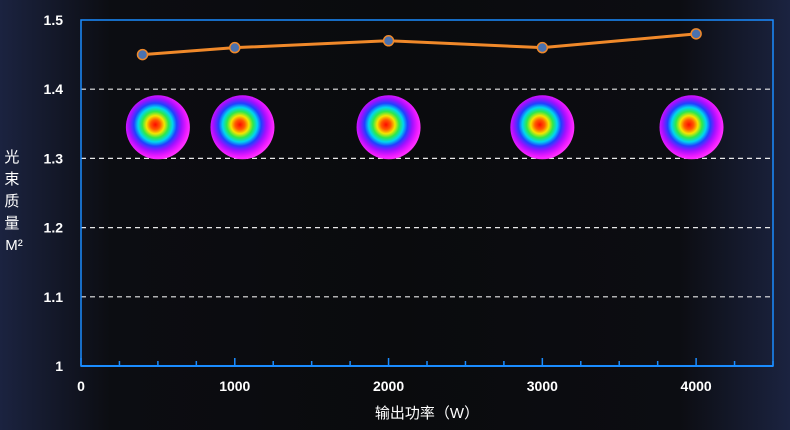 Image resolution: width=790 pixels, height=430 pixels. Describe the element at coordinates (54, 20) in the screenshot. I see `y-tick-label: 1.5` at that location.